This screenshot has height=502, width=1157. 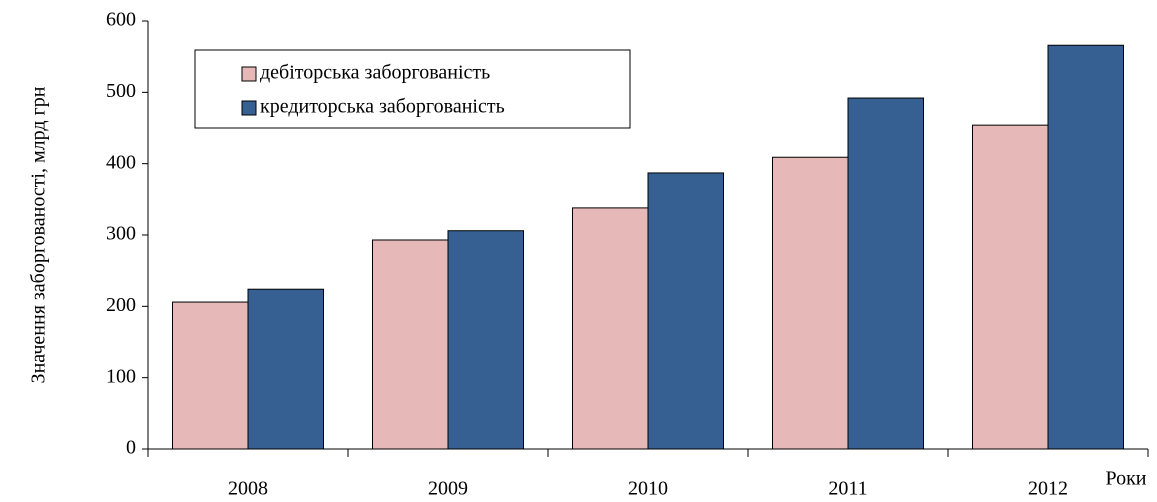 What do you see at coordinates (121, 162) in the screenshot?
I see `y-tick-label: 400` at bounding box center [121, 162].